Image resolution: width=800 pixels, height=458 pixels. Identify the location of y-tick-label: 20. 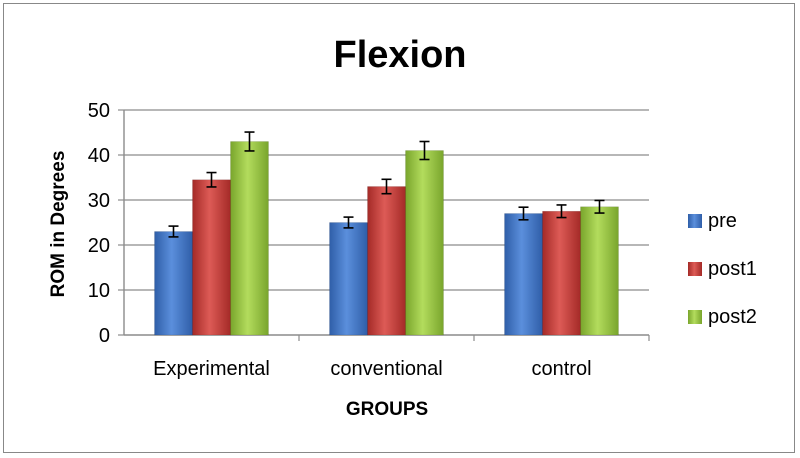
(99, 246).